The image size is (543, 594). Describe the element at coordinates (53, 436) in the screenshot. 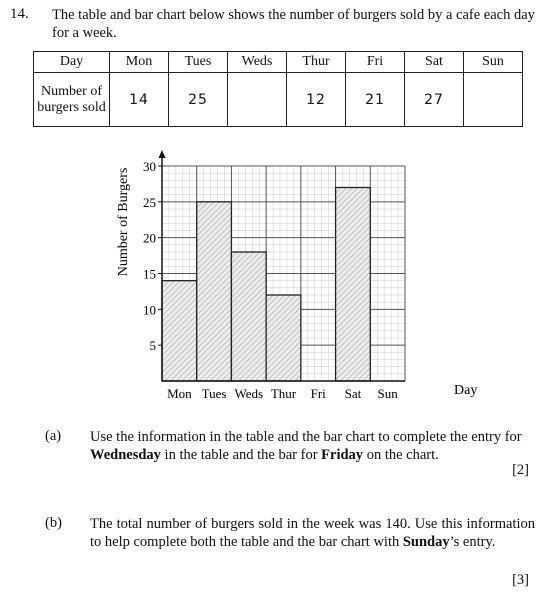

I see `part-a-label: (a)` at that location.